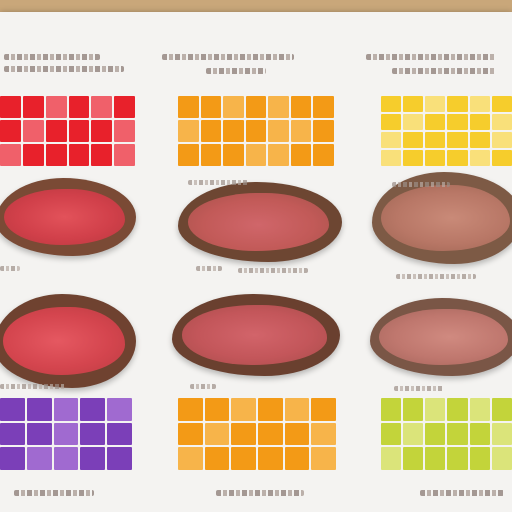 The height and width of the screenshot is (512, 512). What do you see at coordinates (256, 335) in the screenshot?
I see `steak-medium-bottom-middle` at bounding box center [256, 335].